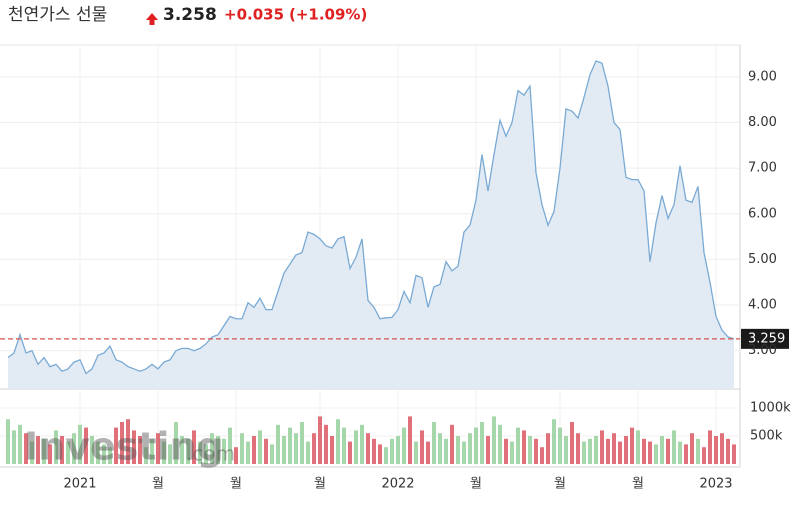 The height and width of the screenshot is (507, 805). I want to click on up-arrow-icon, so click(152, 19).